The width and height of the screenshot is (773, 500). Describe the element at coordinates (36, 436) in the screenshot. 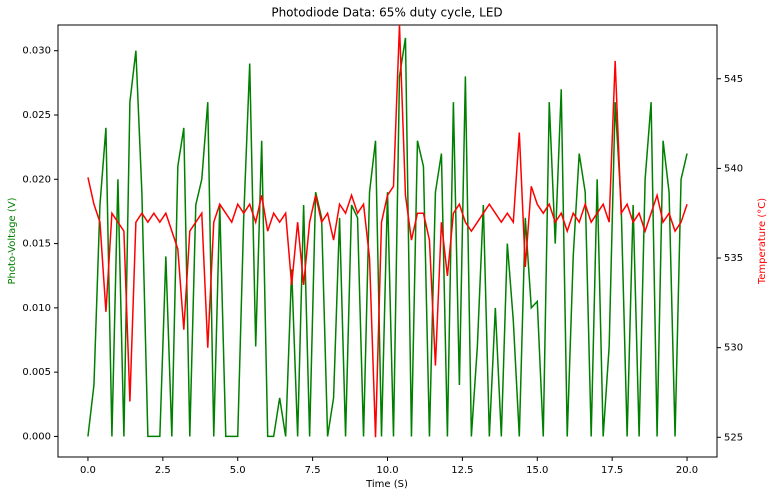

I see `y-tick-label: 0.000` at that location.